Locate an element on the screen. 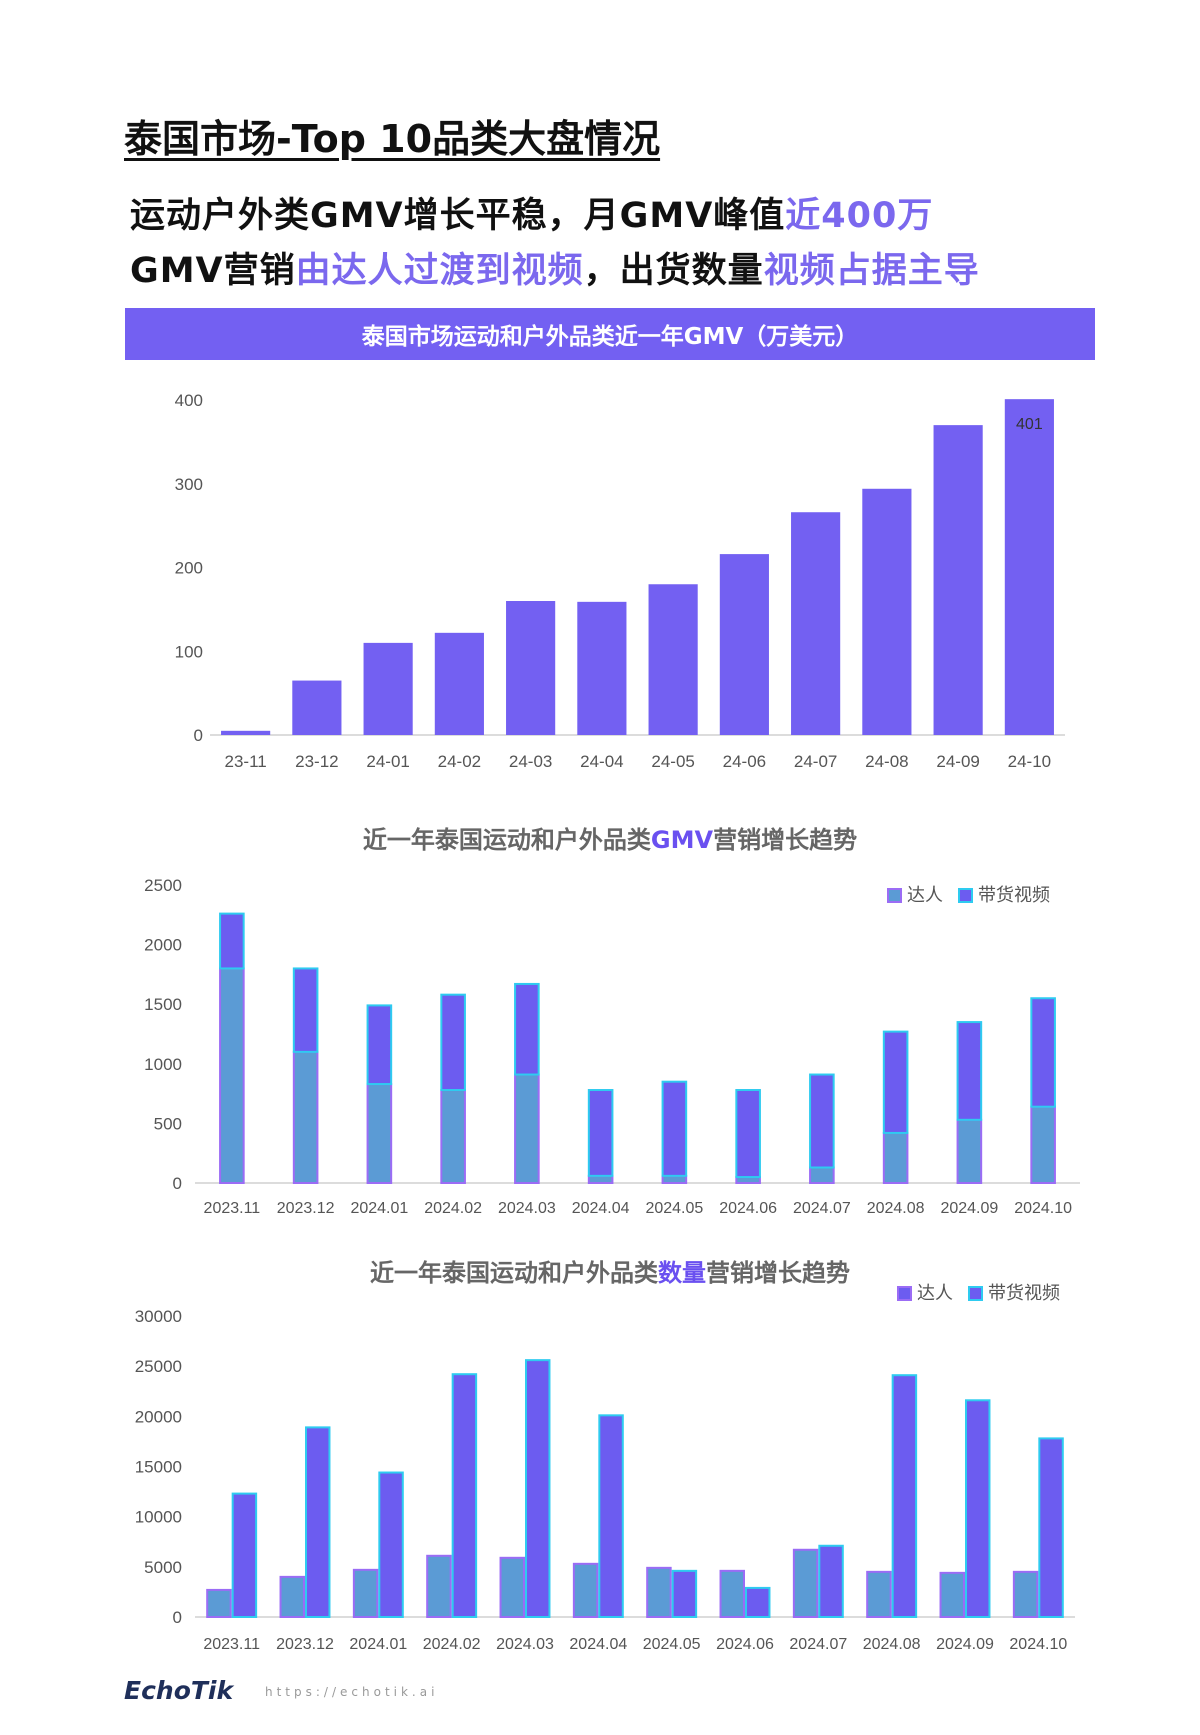  chart2-title-b: GMV is located at coordinates (682, 840).